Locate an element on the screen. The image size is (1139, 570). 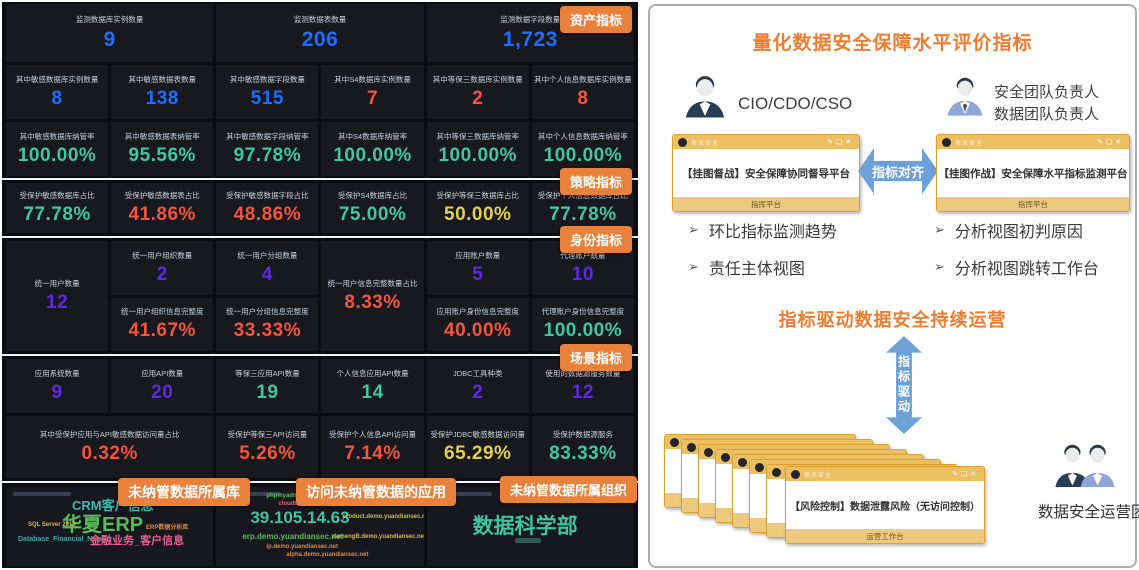
section-divider is located at coordinates (320, 179).